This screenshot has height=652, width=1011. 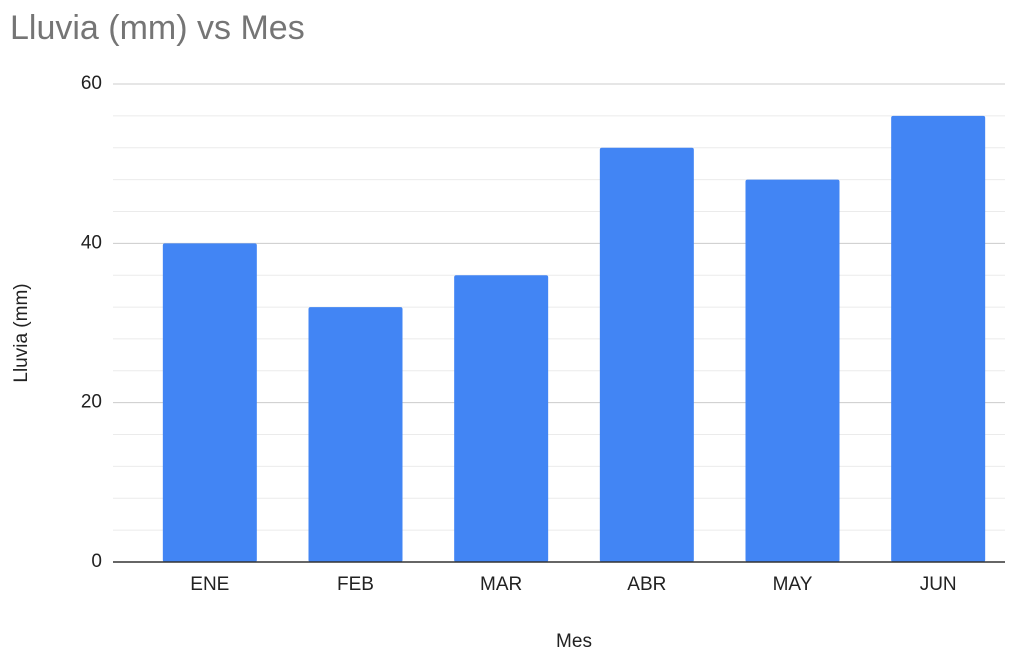 I want to click on x-axis-label: Mes, so click(x=574, y=641).